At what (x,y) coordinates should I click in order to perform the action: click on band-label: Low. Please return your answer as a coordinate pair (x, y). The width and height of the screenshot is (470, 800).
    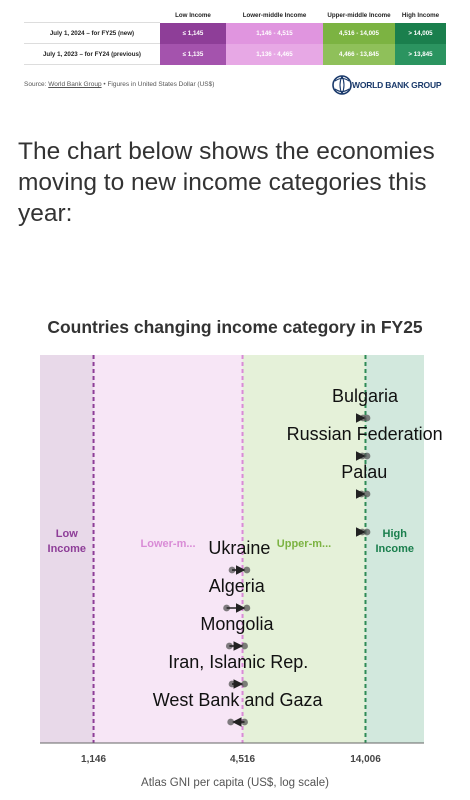
    Looking at the image, I should click on (67, 534).